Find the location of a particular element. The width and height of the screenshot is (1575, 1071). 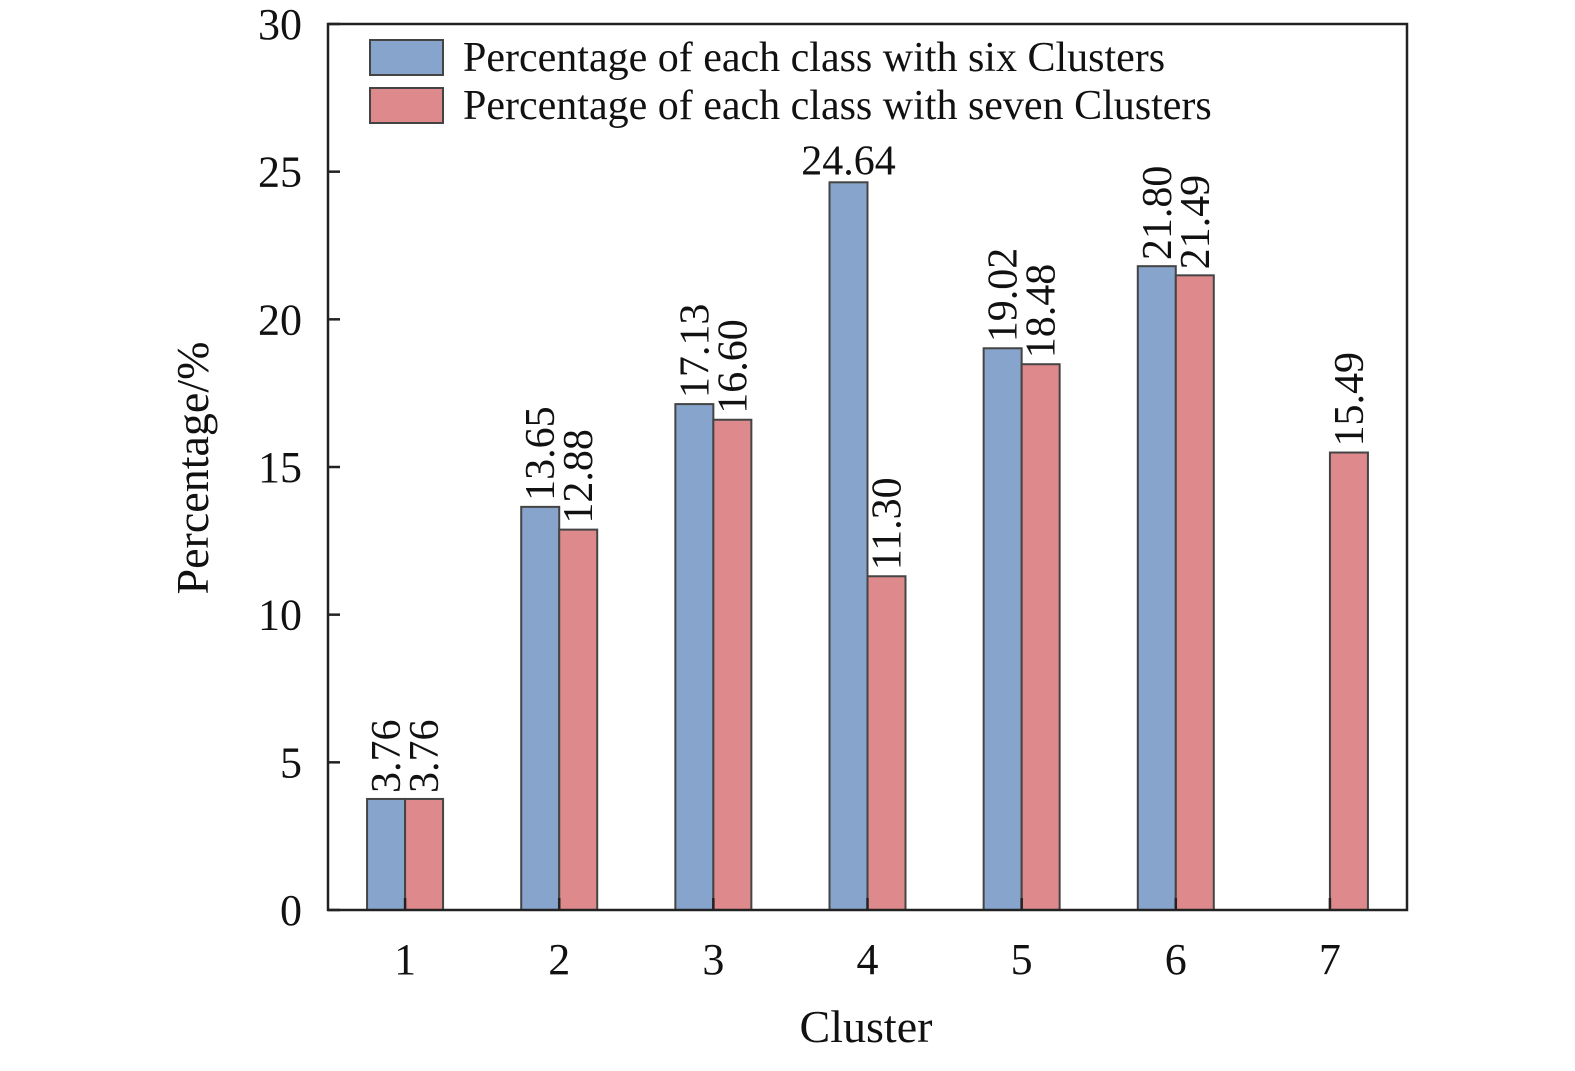

y-tick-label: 25 is located at coordinates (280, 172).